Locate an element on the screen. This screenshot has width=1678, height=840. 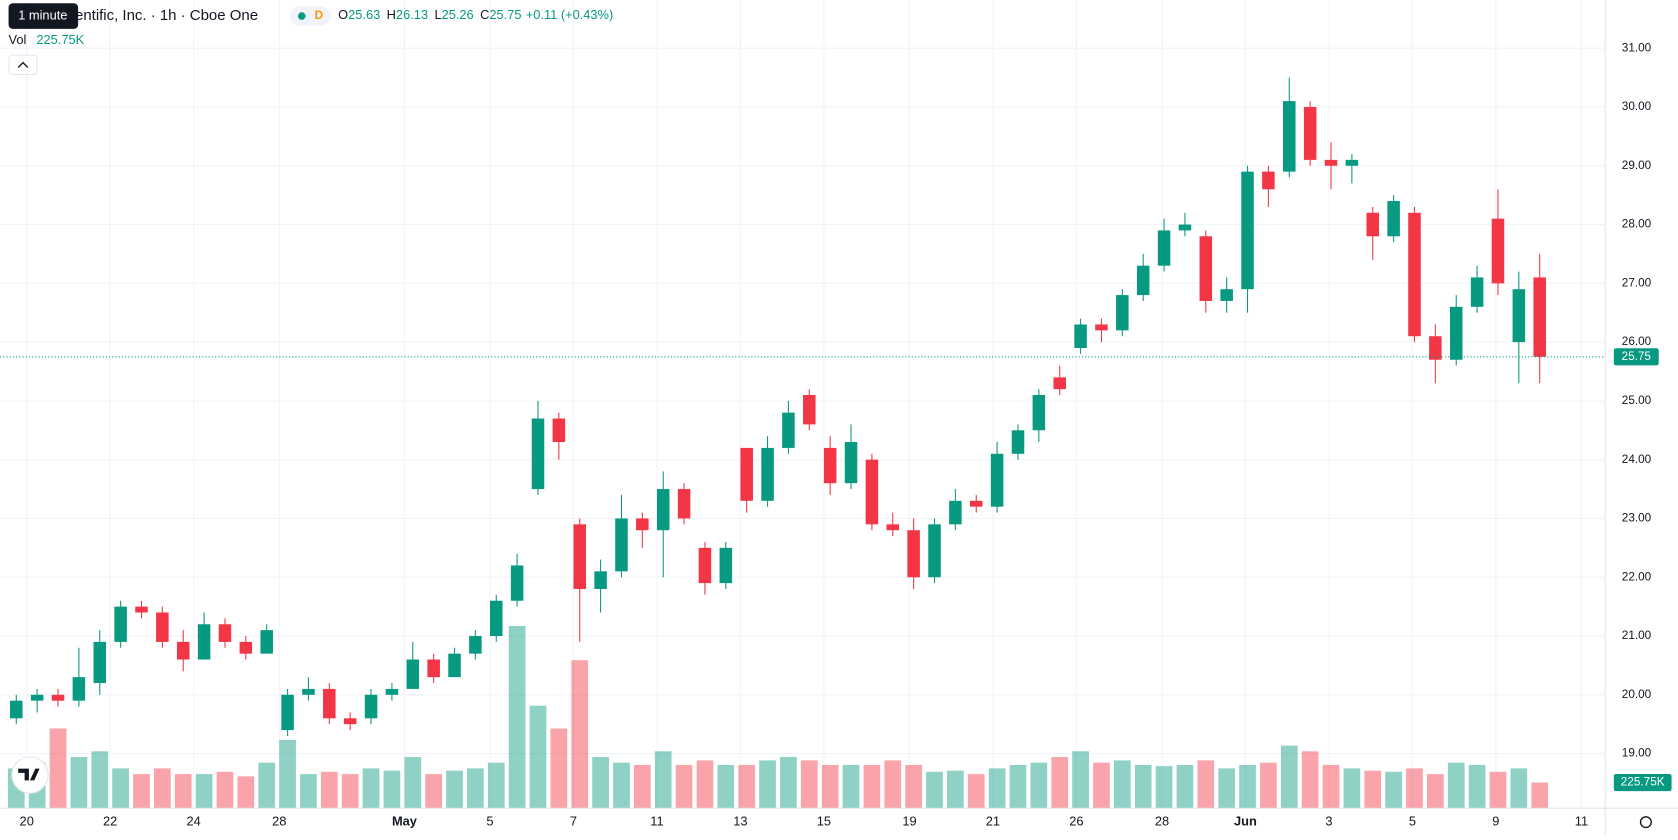
logo-bg is located at coordinates (30, 775).